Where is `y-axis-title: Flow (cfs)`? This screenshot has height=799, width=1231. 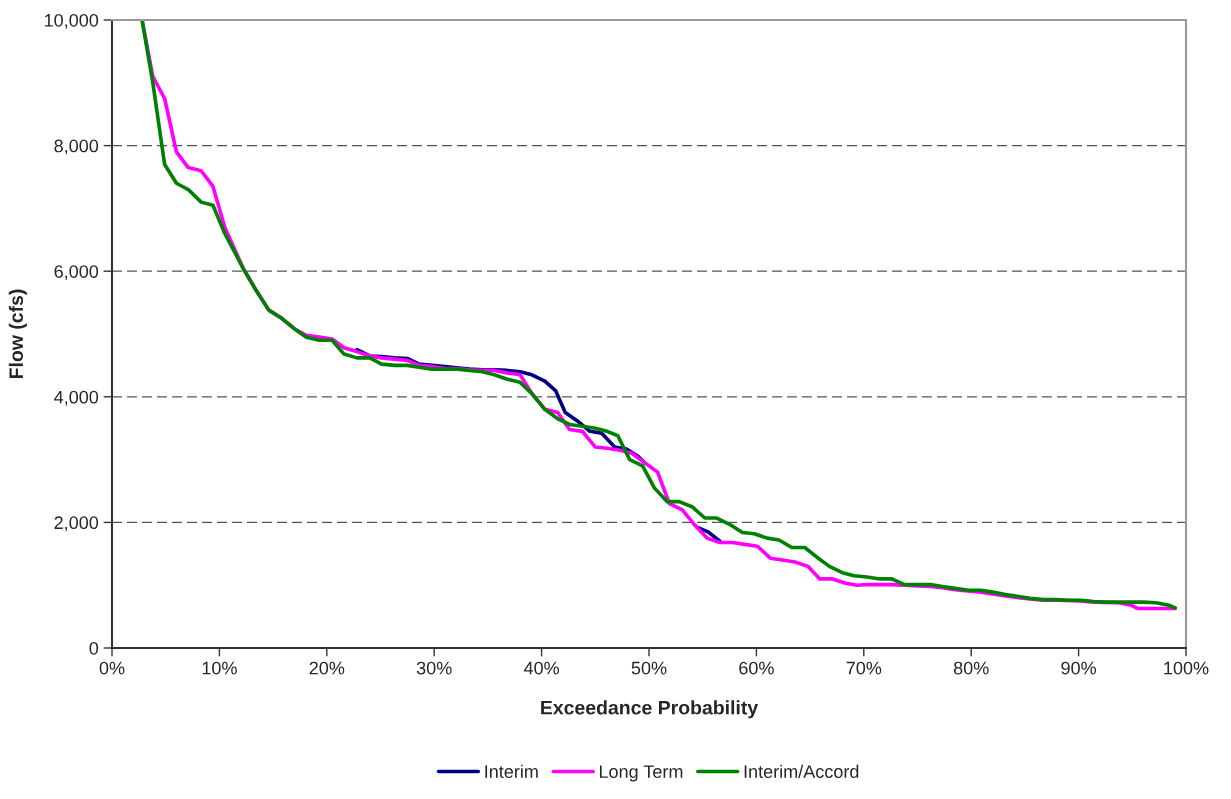 y-axis-title: Flow (cfs) is located at coordinates (17, 334).